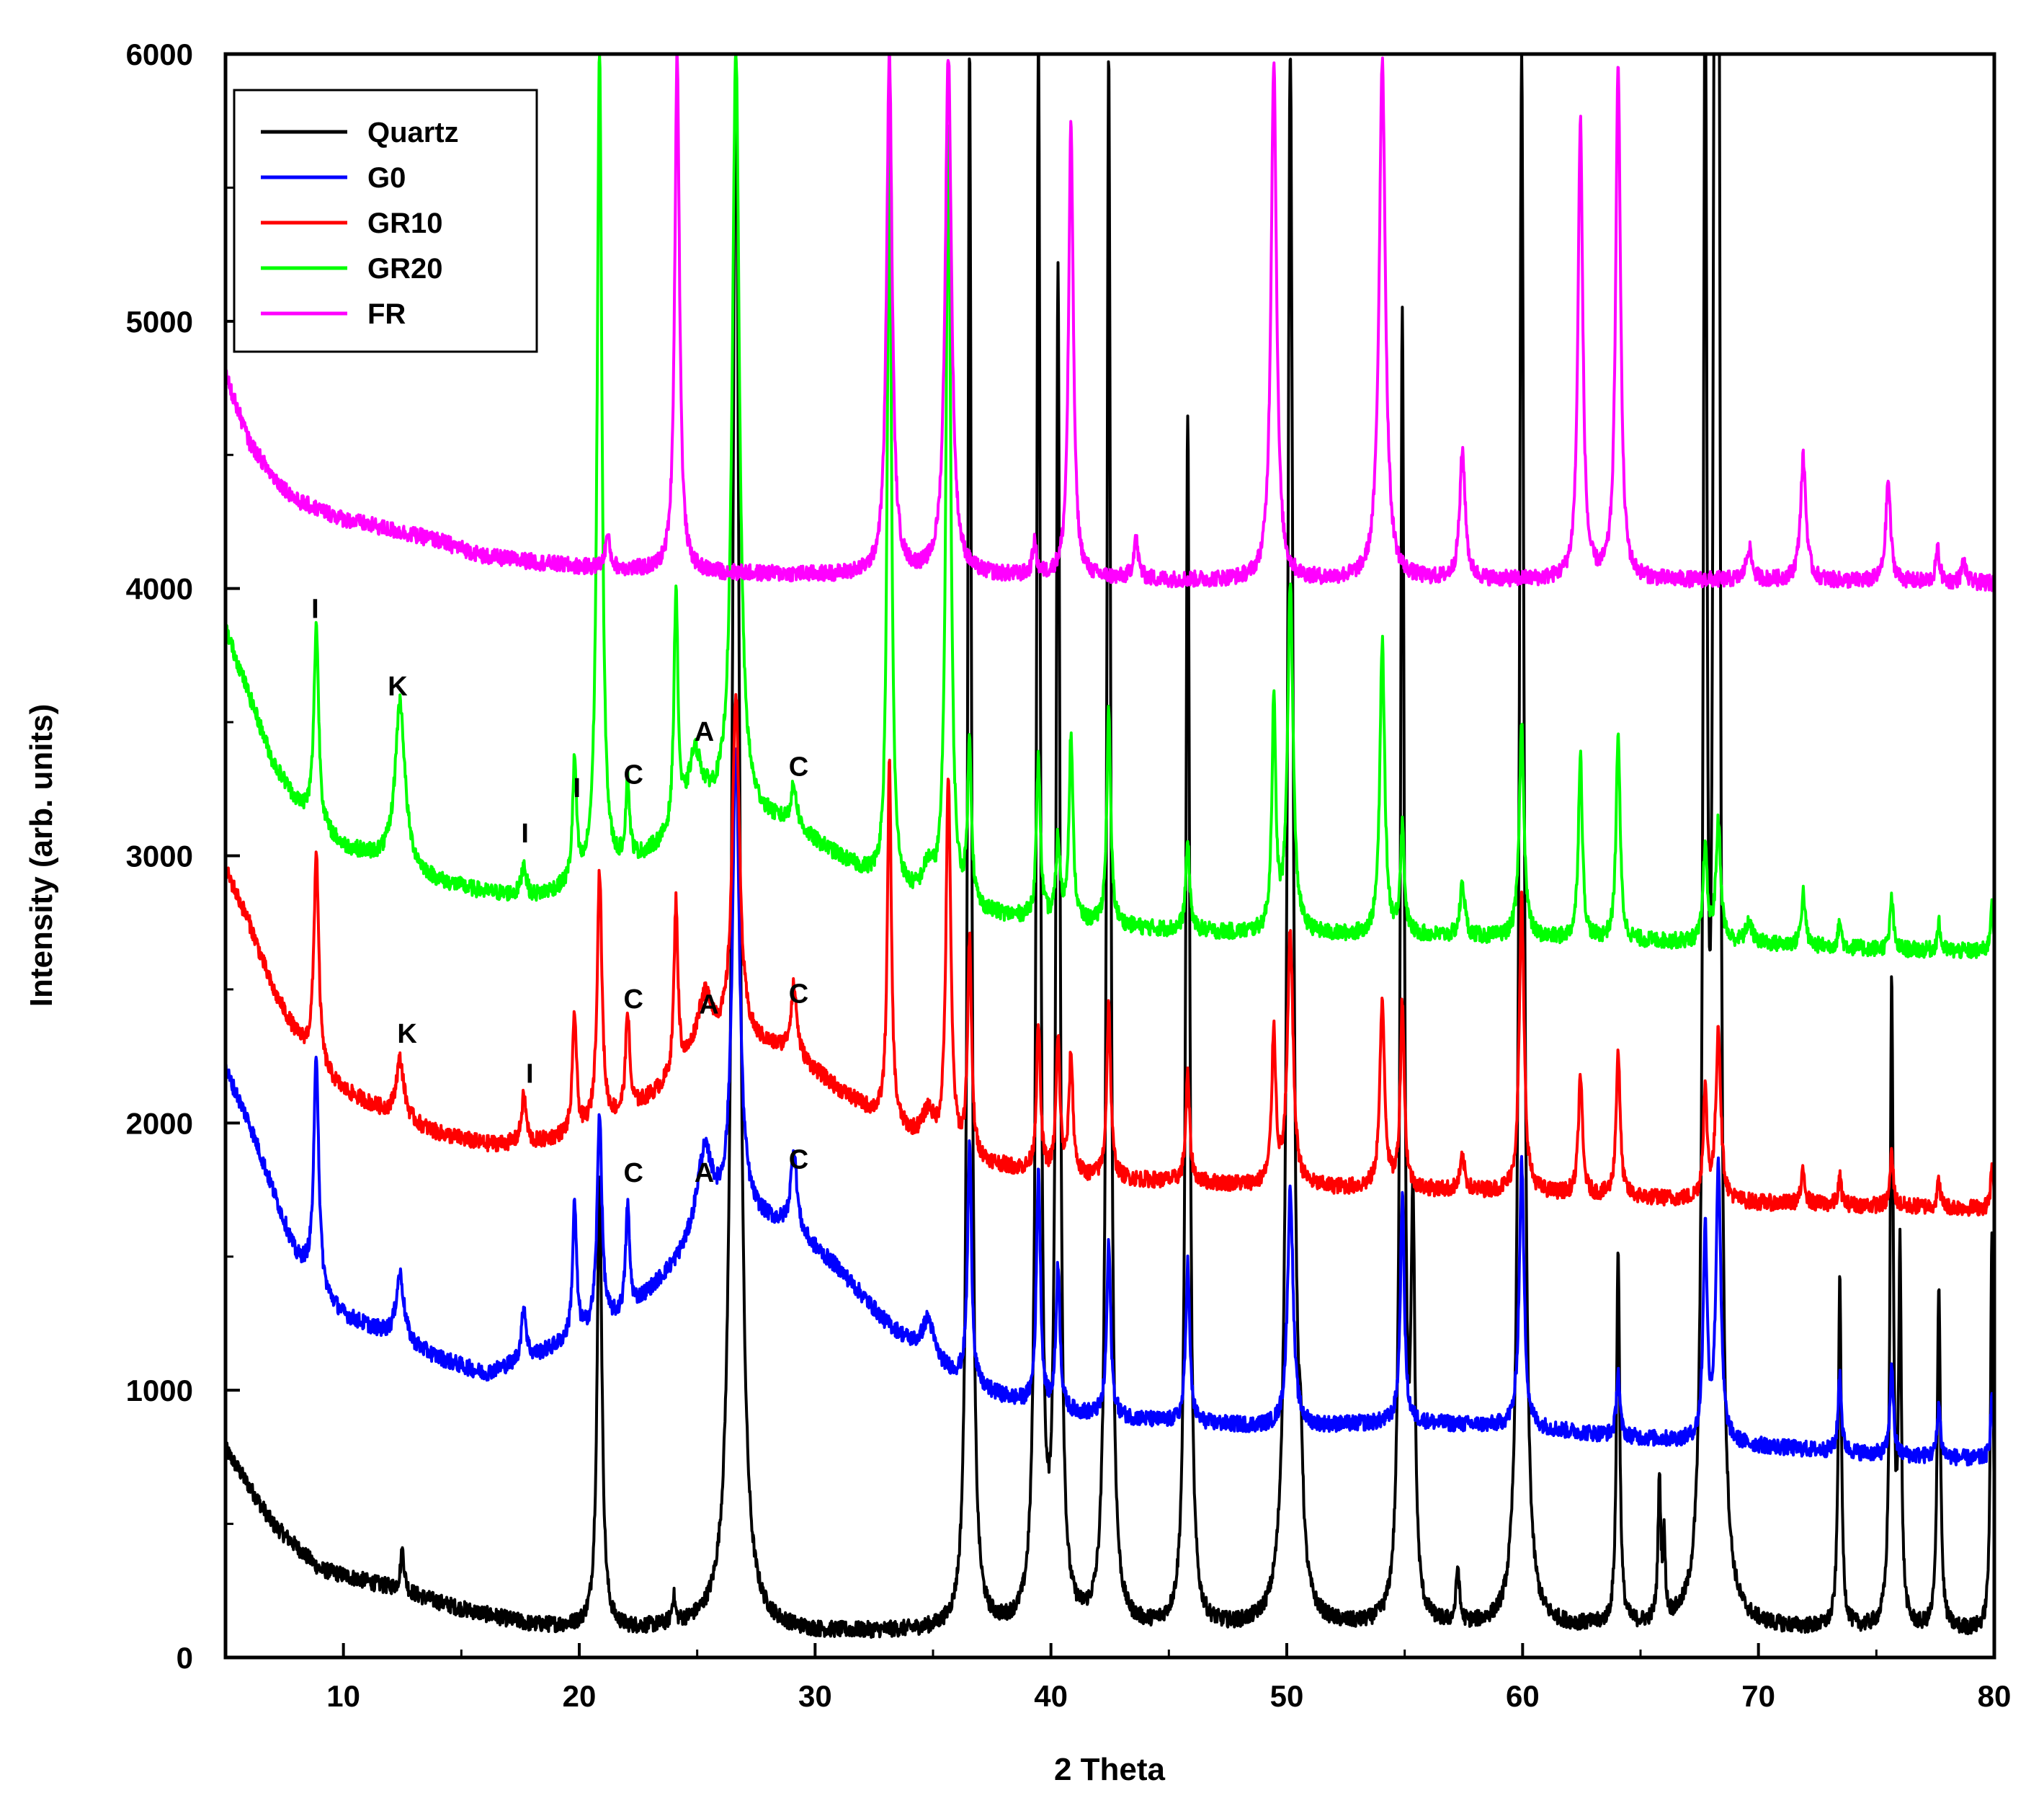 The width and height of the screenshot is (2044, 1798). Describe the element at coordinates (159, 1390) in the screenshot. I see `y-tick-label: 1000` at that location.